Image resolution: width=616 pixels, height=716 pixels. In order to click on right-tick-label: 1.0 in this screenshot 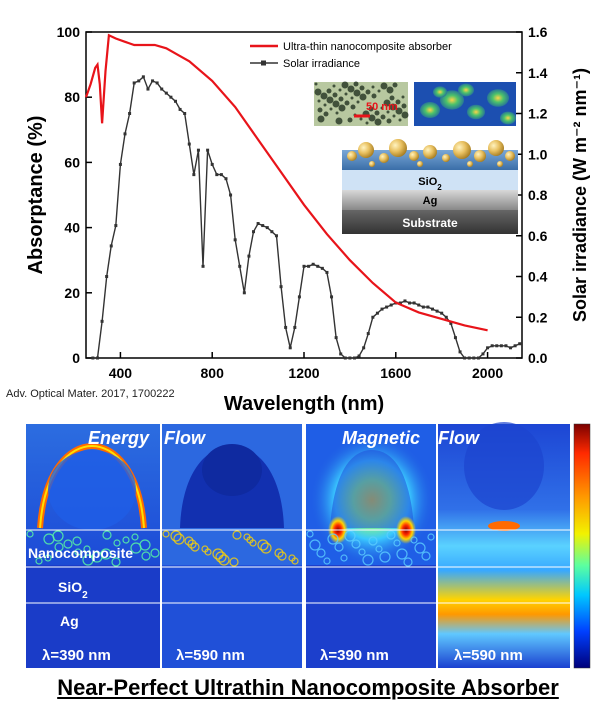, I will do `click(538, 154)`.